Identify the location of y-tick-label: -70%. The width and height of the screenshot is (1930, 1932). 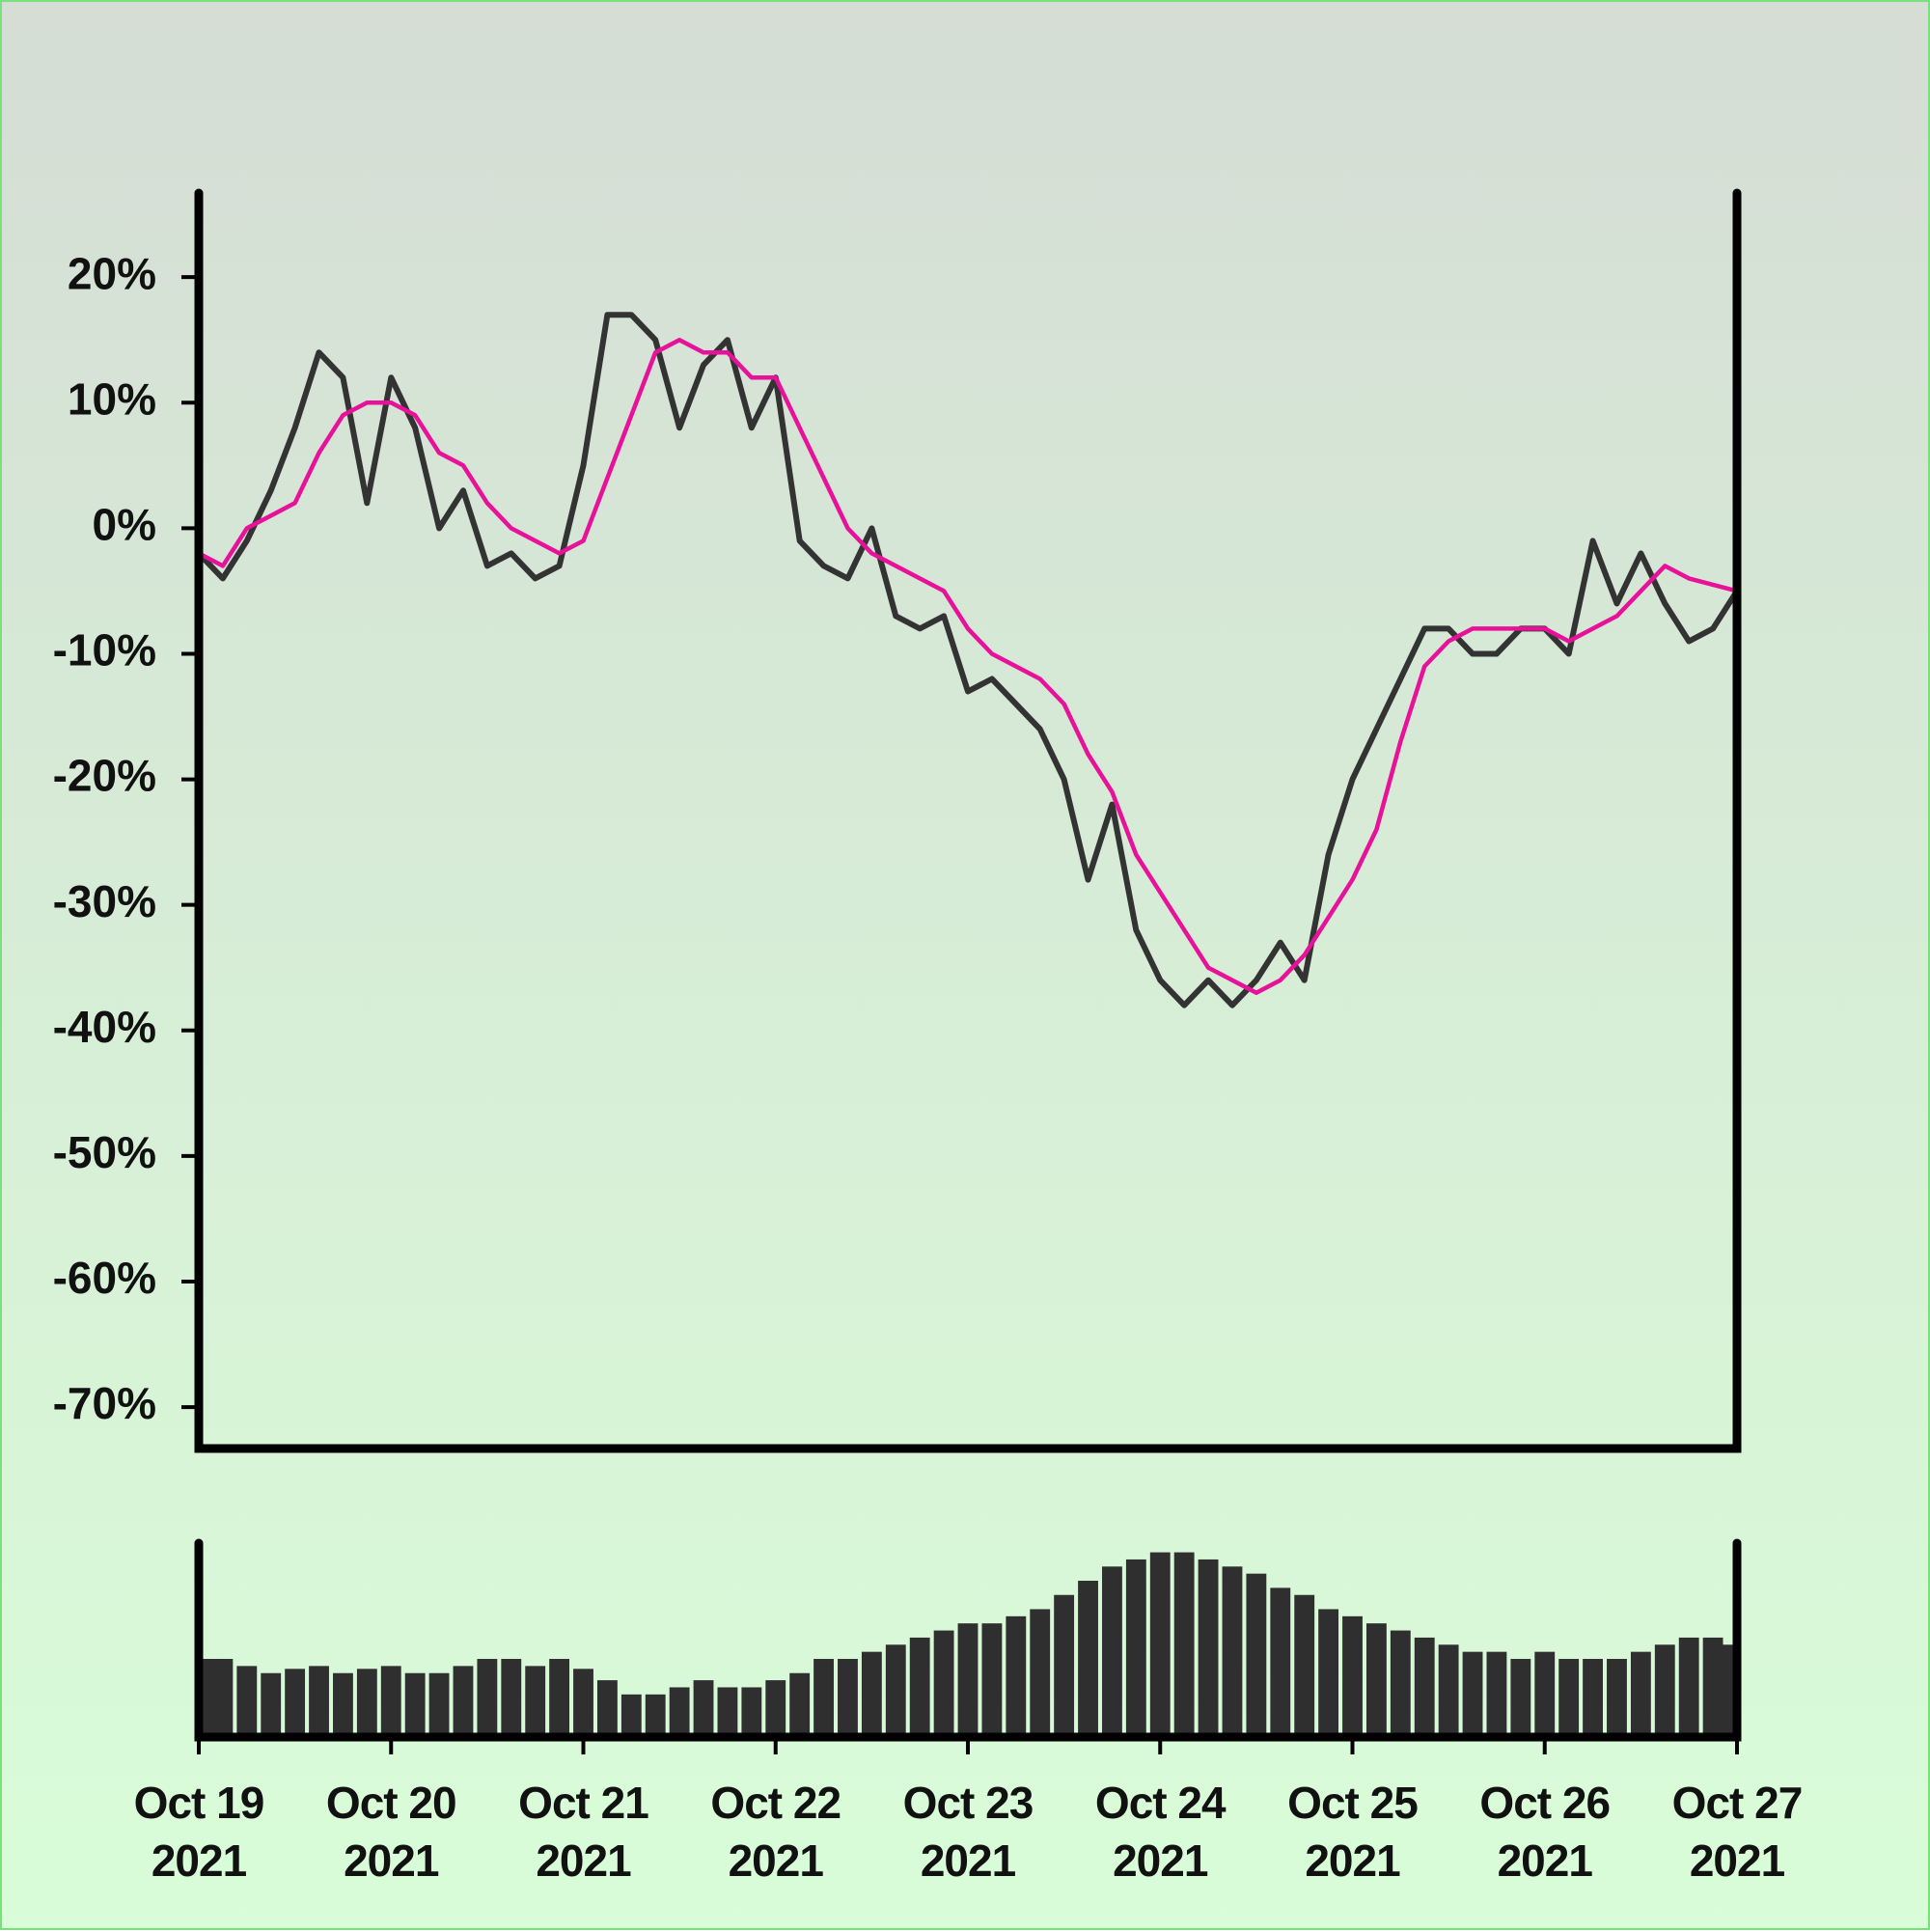
(104, 1403).